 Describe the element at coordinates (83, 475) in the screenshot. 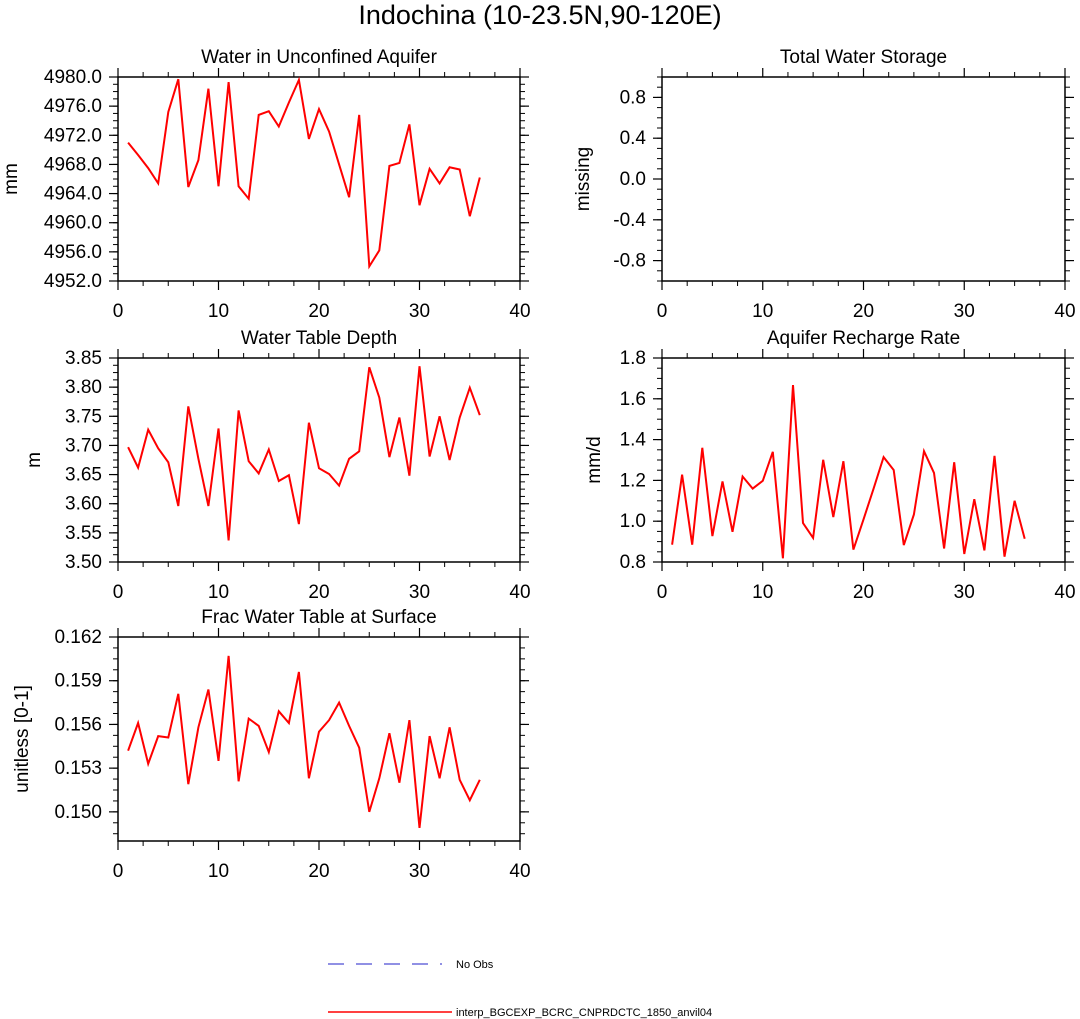

I see `y-tick-label: 3.65` at that location.